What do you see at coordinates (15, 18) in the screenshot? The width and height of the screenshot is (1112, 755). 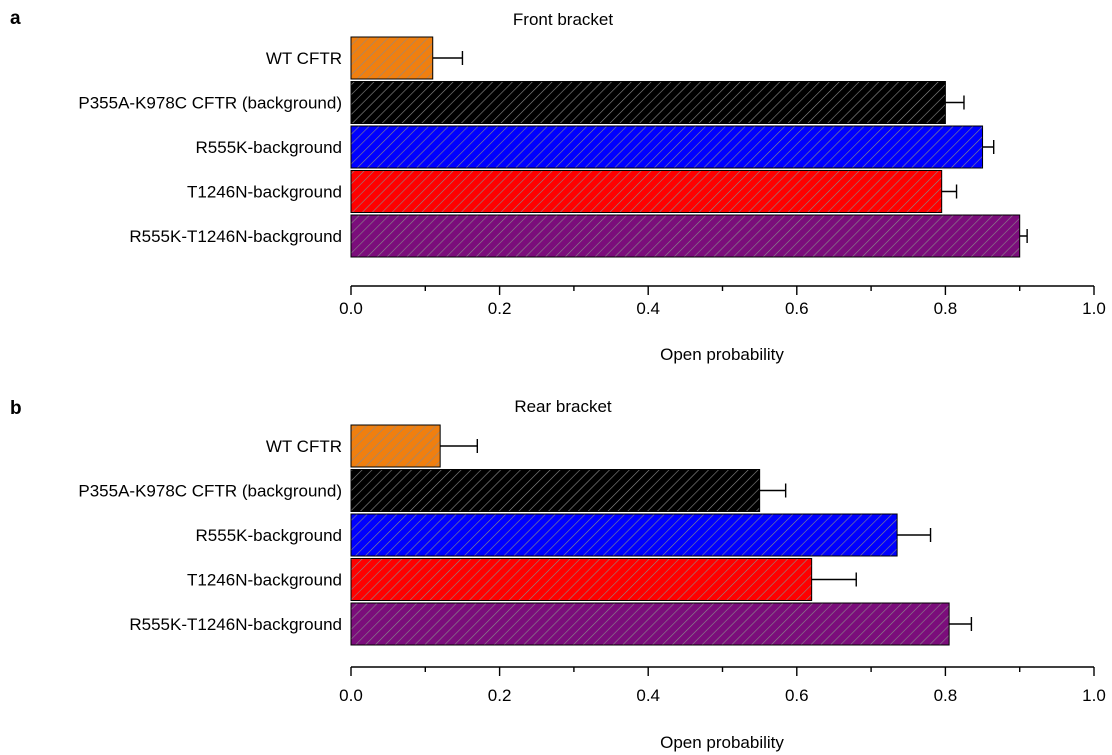 I see `panel-letter: a` at bounding box center [15, 18].